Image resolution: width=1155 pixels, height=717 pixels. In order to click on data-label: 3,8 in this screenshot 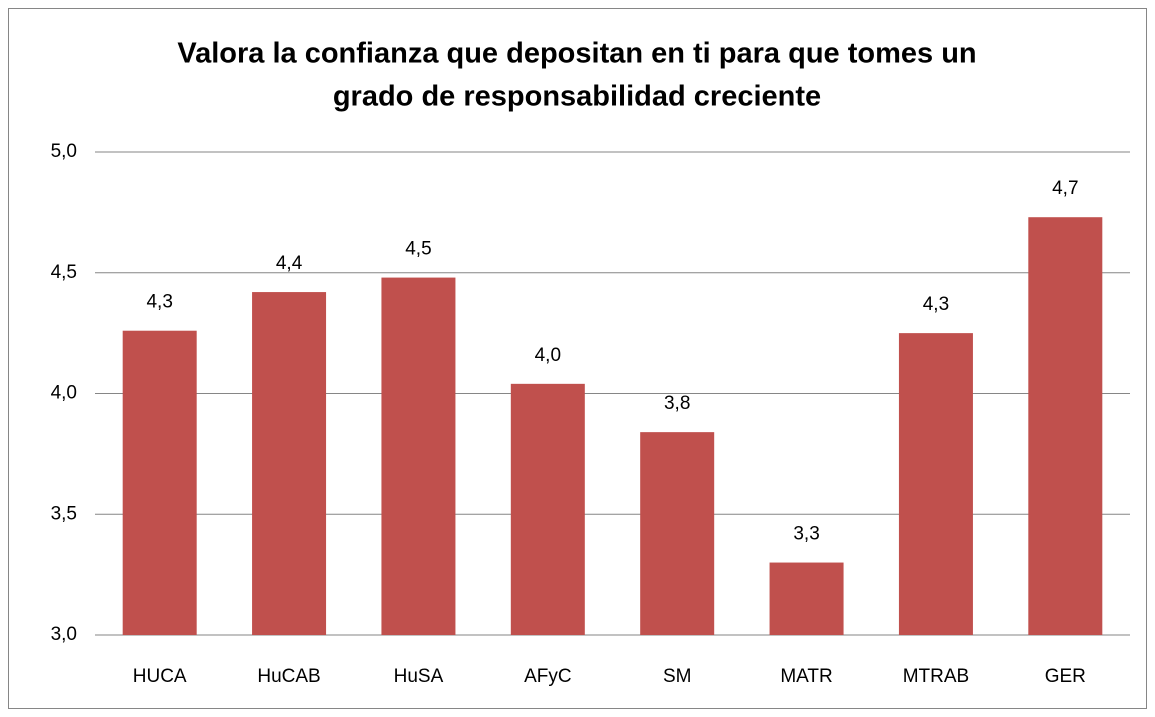, I will do `click(677, 403)`.